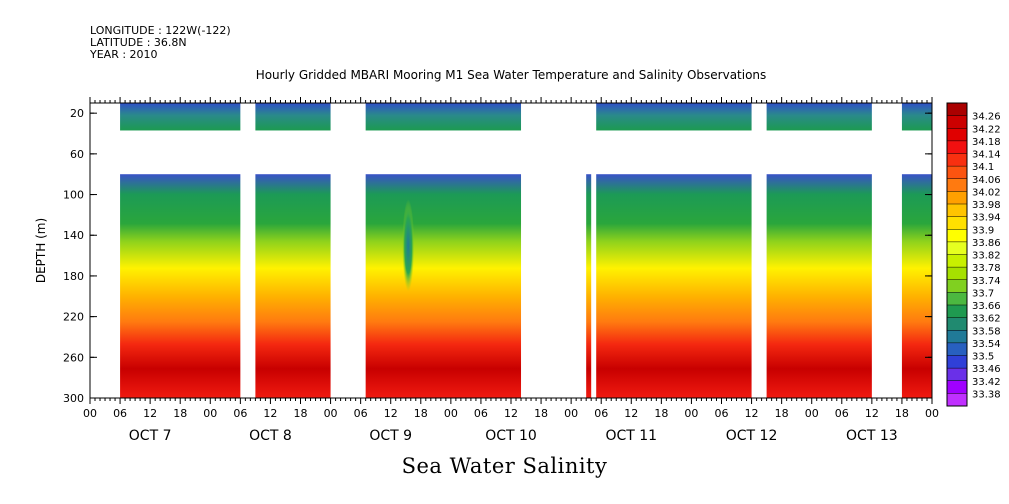 This screenshot has height=504, width=1009. Describe the element at coordinates (73, 235) in the screenshot. I see `y-tick-label: 140` at that location.